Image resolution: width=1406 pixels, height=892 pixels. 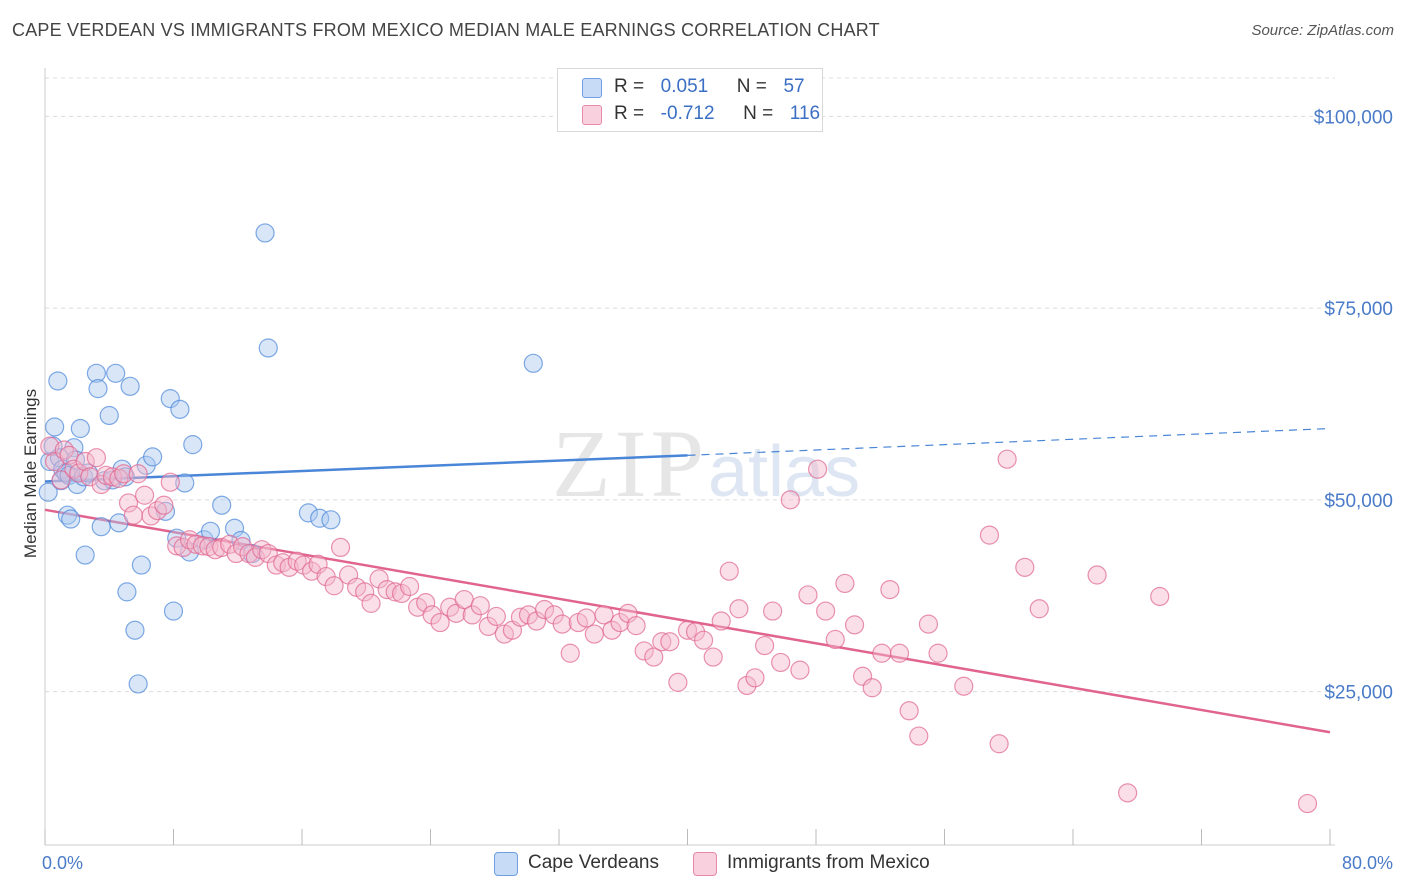 What do you see at coordinates (1358, 309) in the screenshot?
I see `y-tick-label: $75,000` at bounding box center [1358, 309].